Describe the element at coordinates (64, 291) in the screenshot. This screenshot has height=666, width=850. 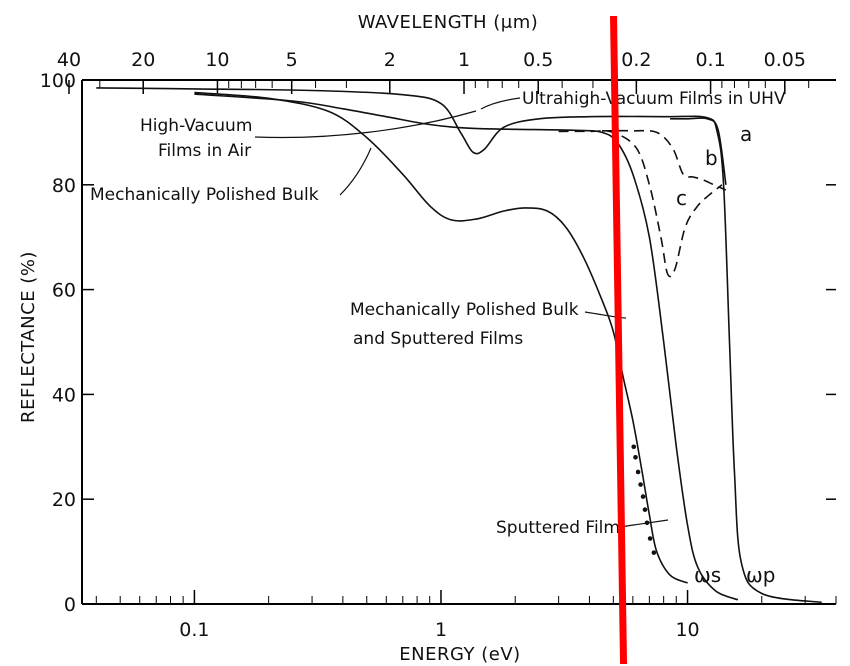
I see `y-tick-label: 60` at that location.